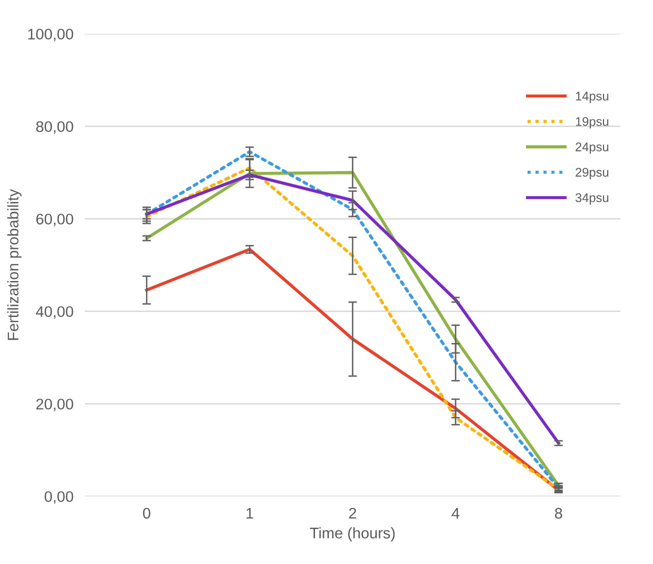  I want to click on legend-label: 24psu, so click(592, 148).